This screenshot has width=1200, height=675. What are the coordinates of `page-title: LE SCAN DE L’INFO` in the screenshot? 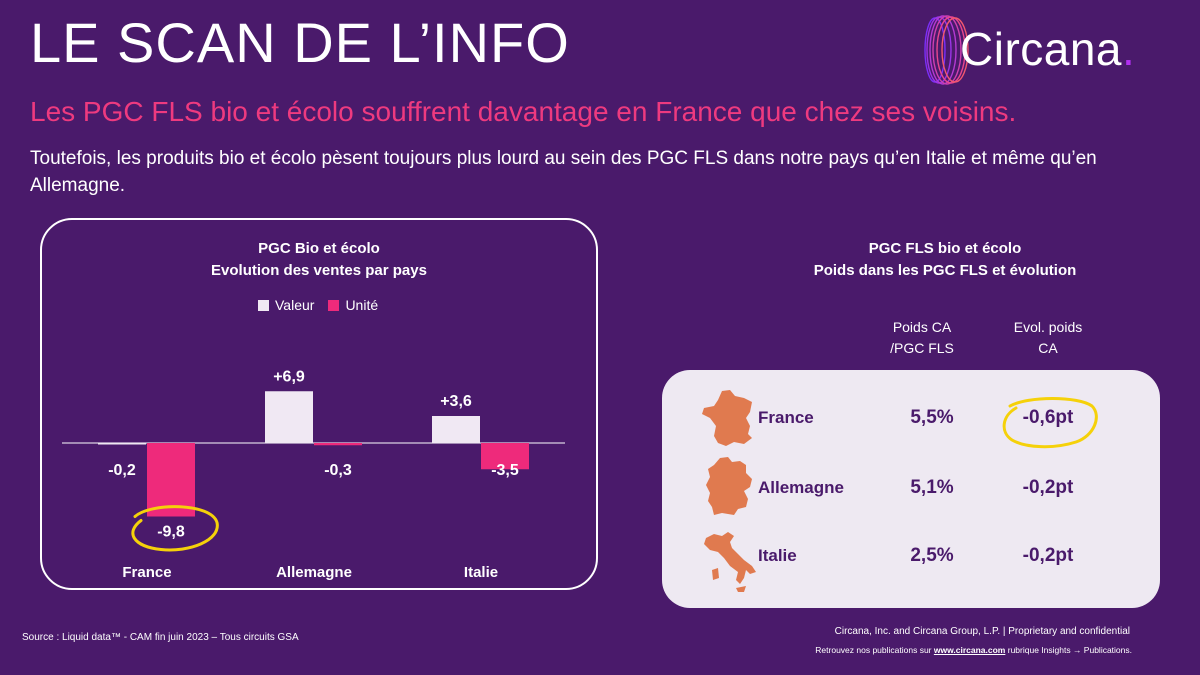 It's located at (300, 42).